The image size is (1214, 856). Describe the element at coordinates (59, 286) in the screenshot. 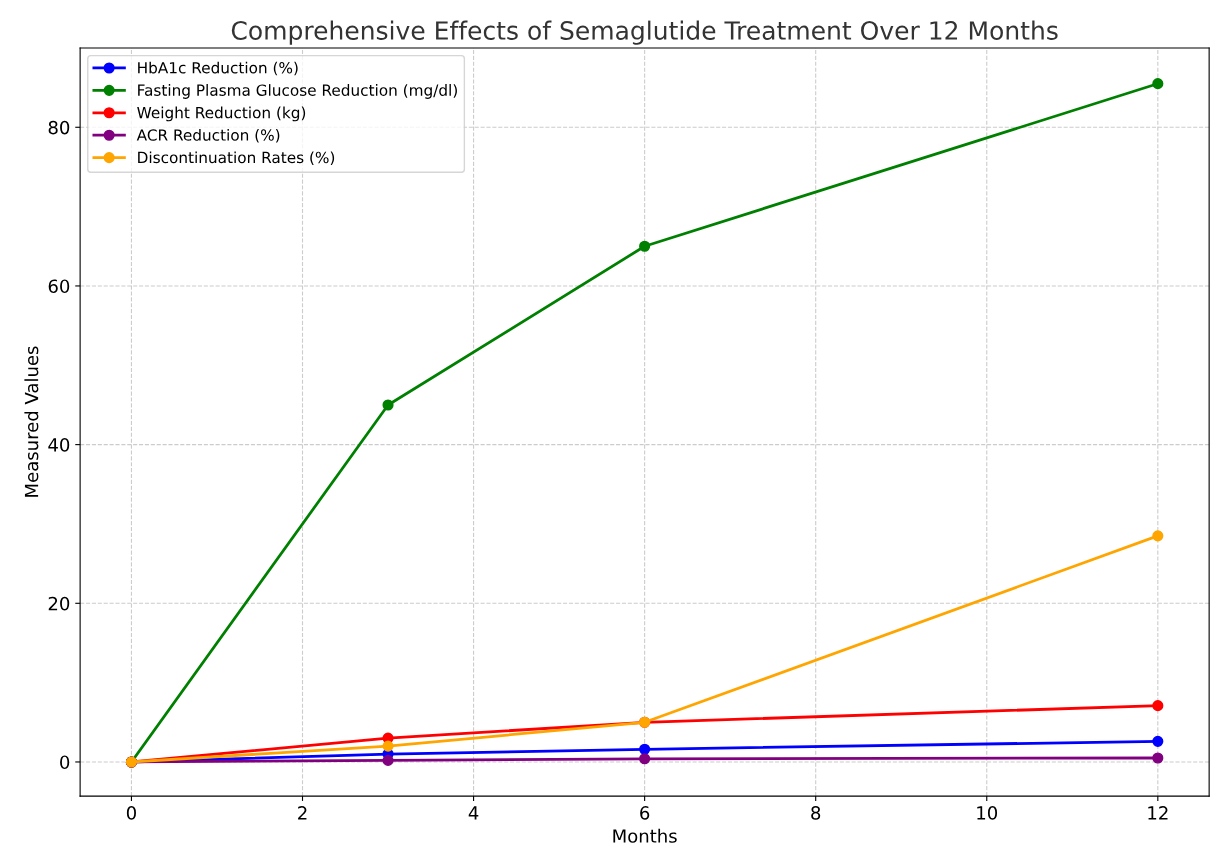

I see `y-tick-label: 60` at that location.